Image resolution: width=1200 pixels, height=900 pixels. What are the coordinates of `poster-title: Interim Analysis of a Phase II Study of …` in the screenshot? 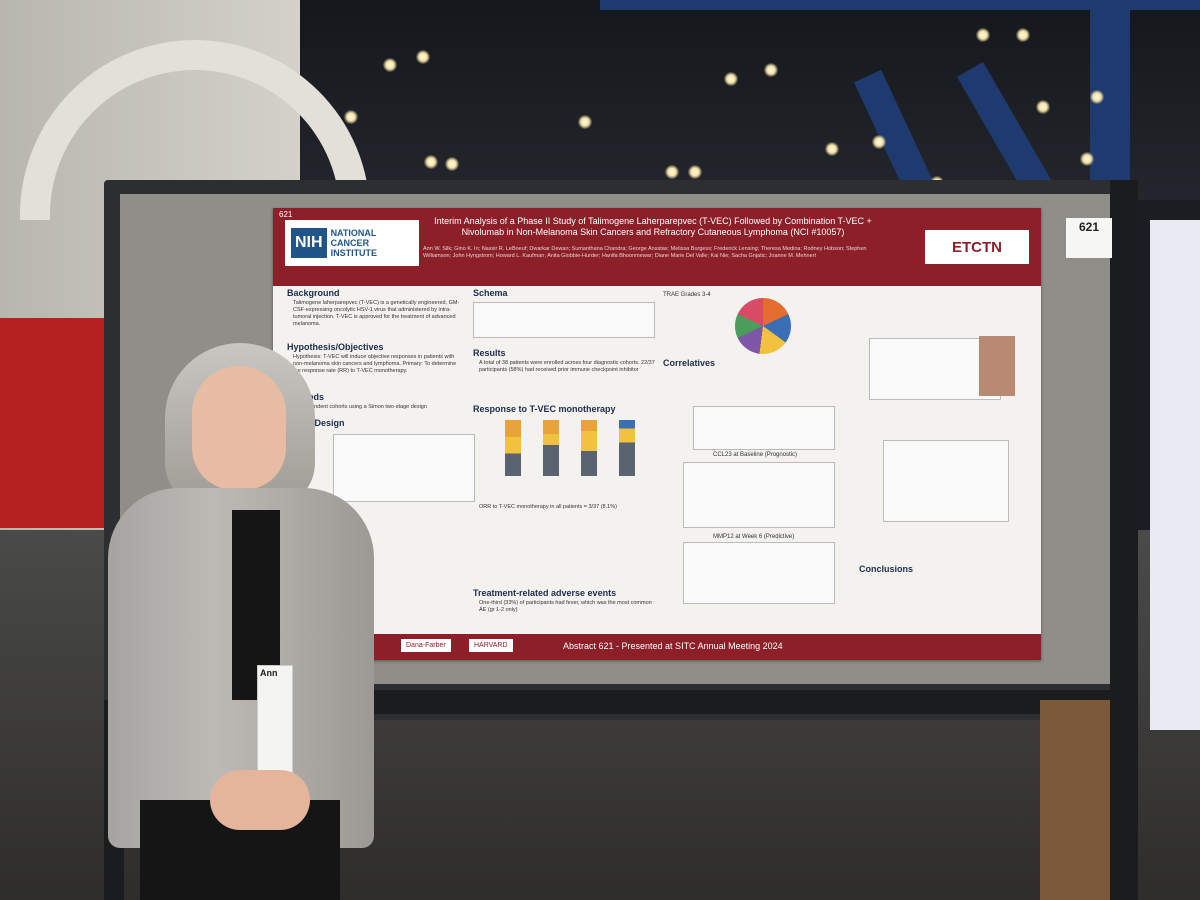 It's located at (653, 226).